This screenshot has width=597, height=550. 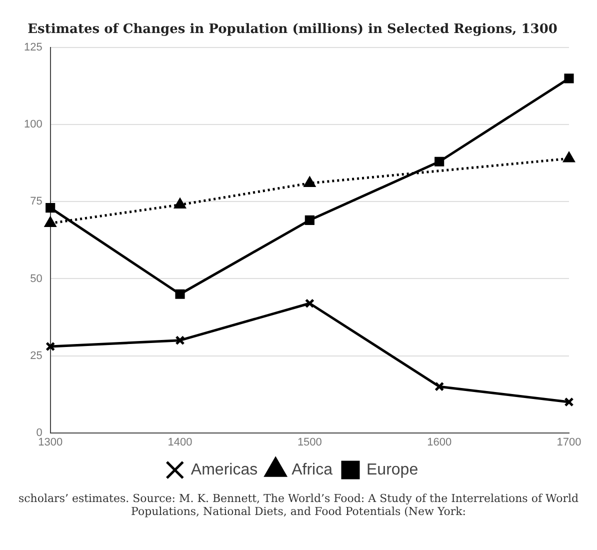 What do you see at coordinates (392, 469) in the screenshot?
I see `legend-label: Europe` at bounding box center [392, 469].